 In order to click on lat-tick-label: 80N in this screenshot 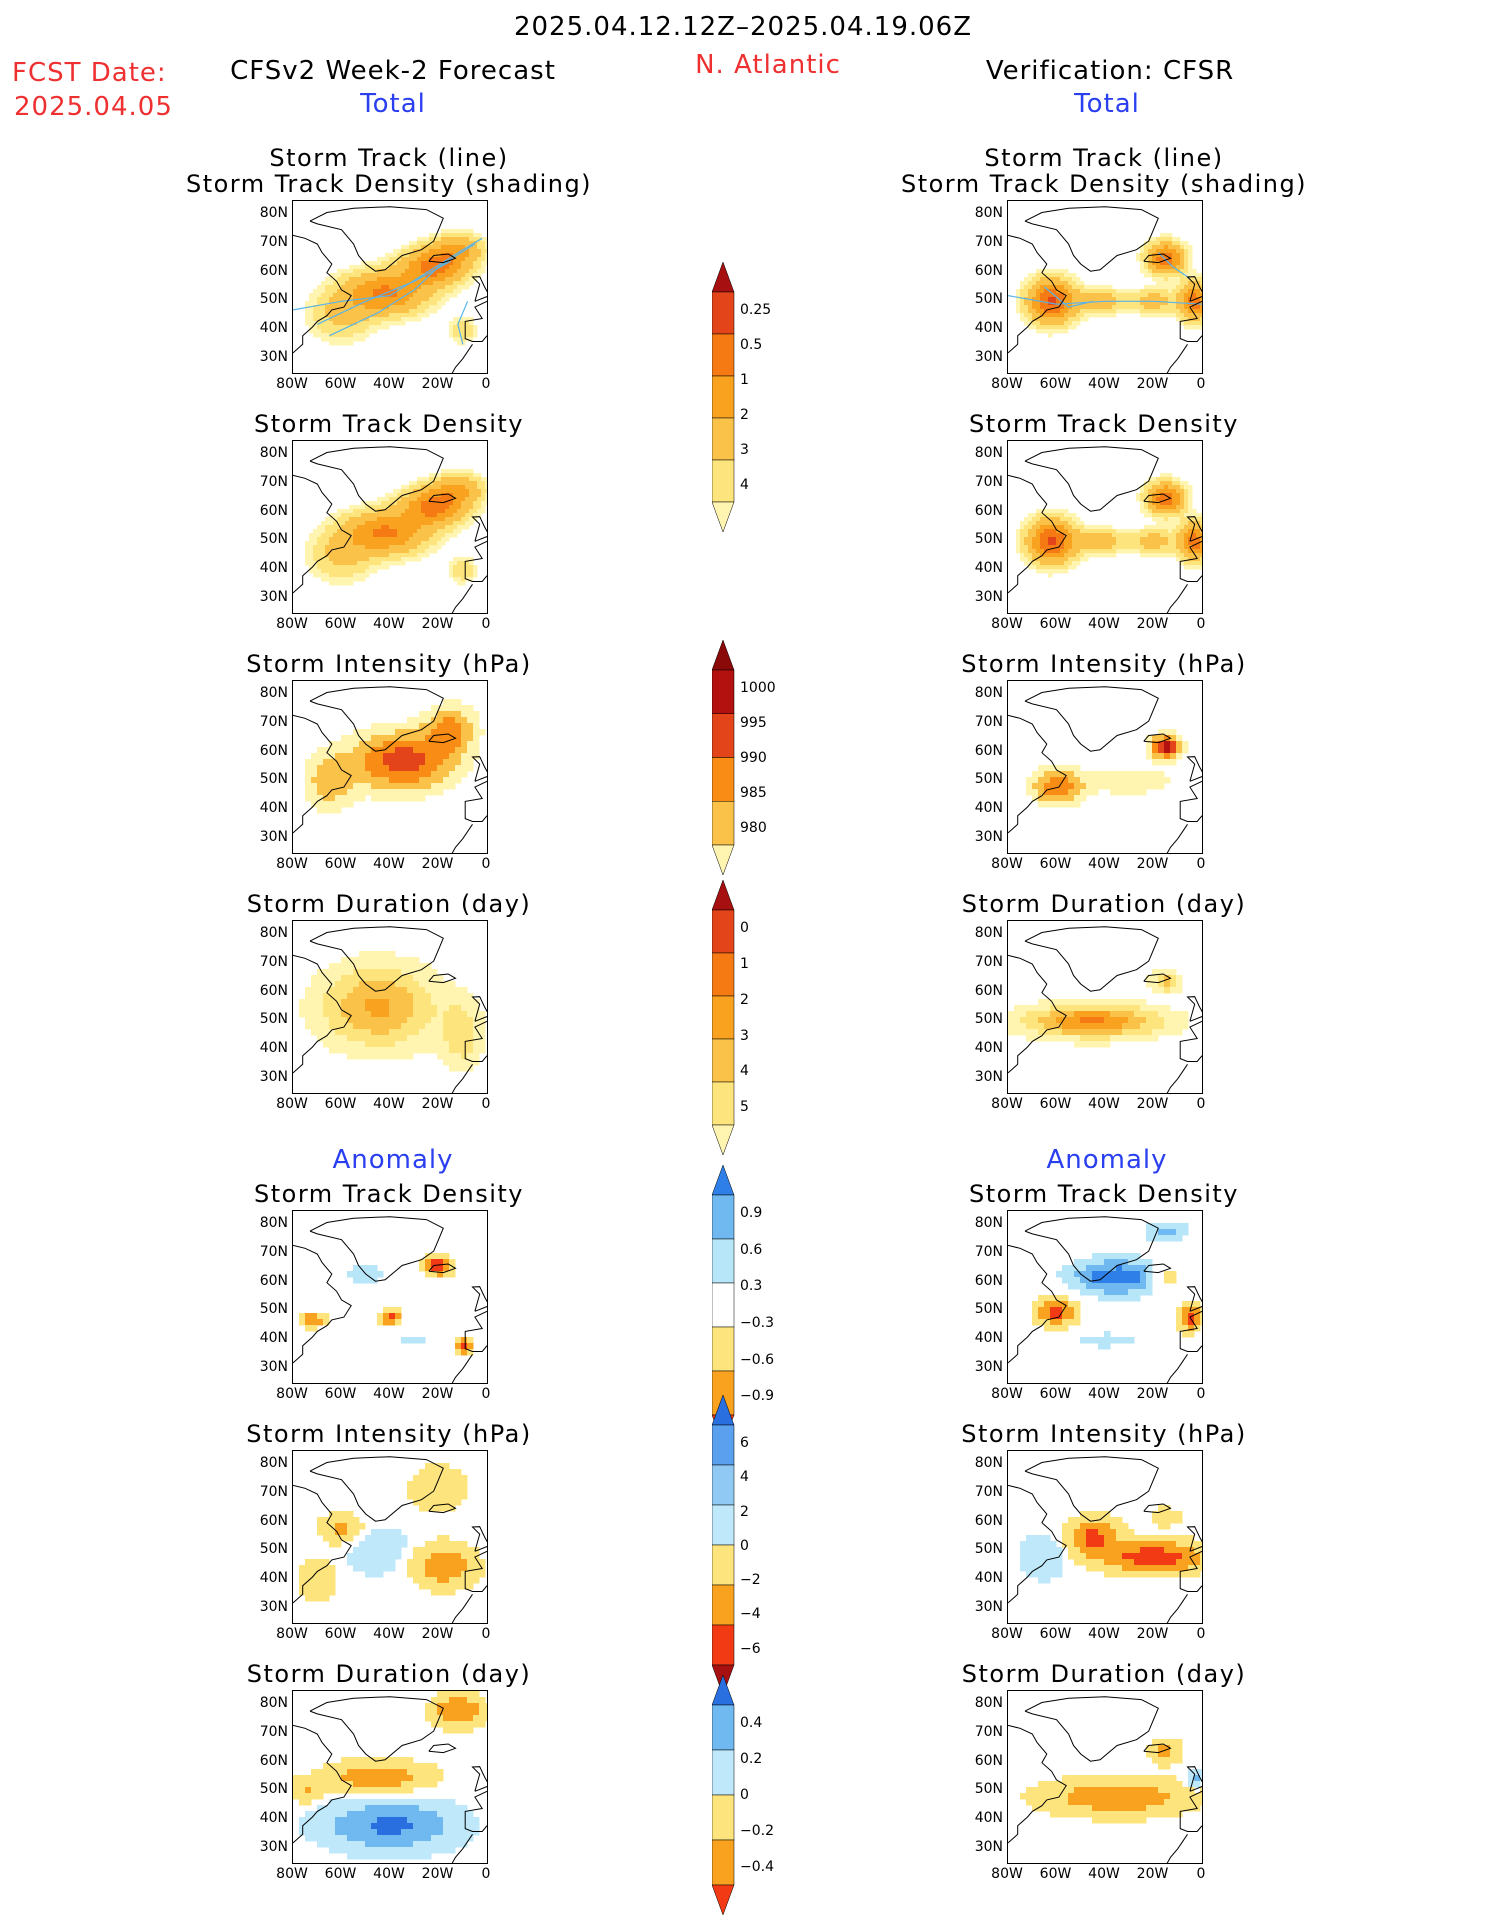, I will do `click(273, 1463)`.